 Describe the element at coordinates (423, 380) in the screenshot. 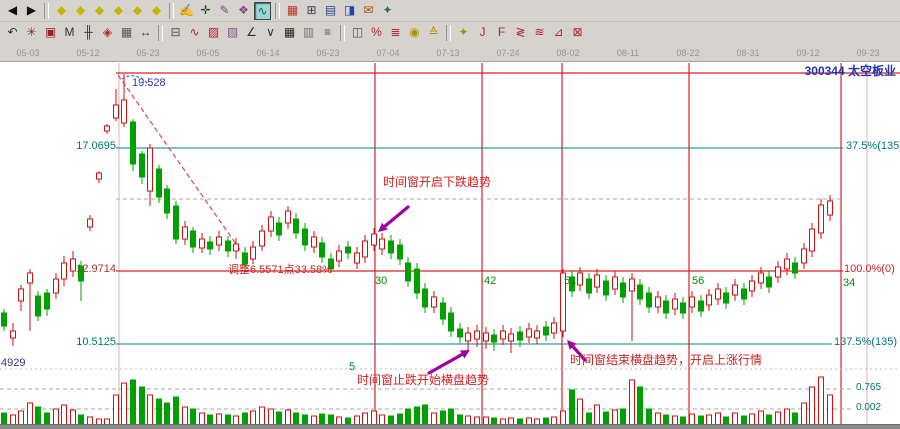

I see `annotation-stop-fall: 时间窗止跌开始横盘趋势` at that location.